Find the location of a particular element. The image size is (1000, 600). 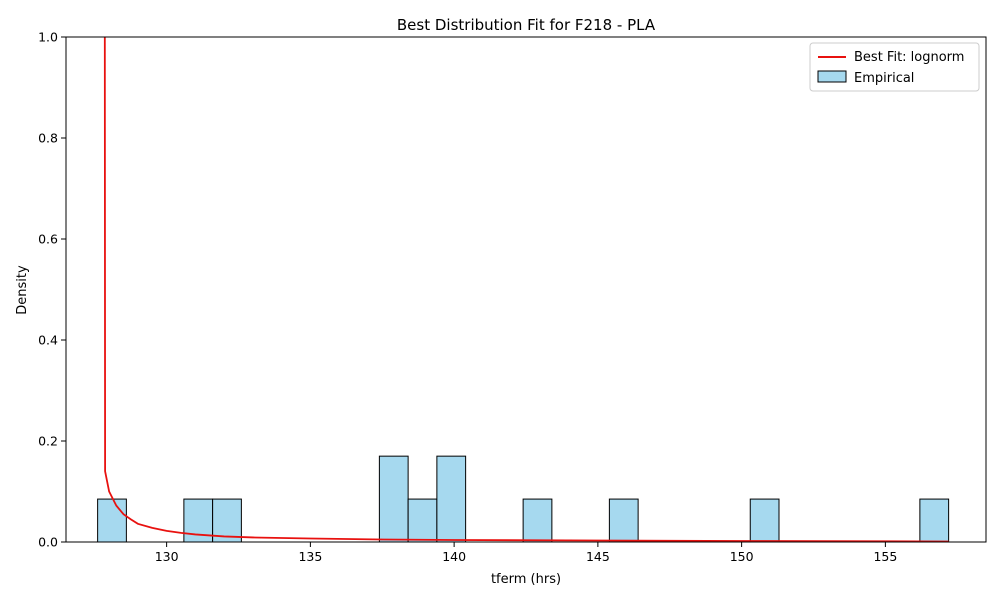

x-tick-label-5: 155 is located at coordinates (885, 556).